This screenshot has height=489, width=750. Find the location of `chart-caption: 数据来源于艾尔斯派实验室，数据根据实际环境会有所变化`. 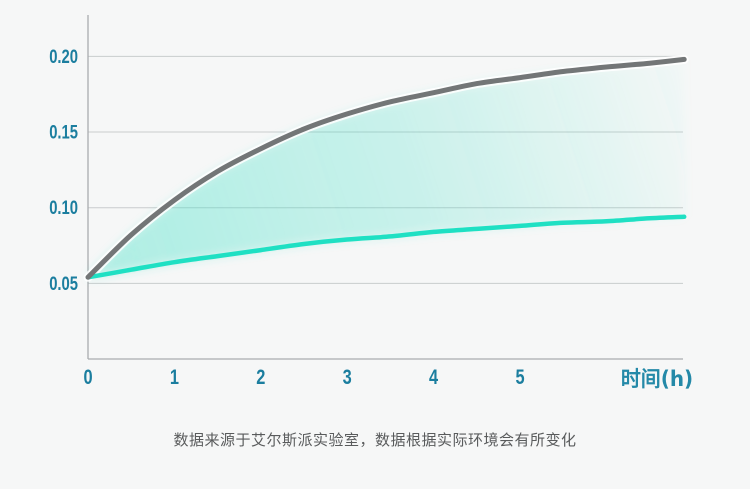

chart-caption: 数据来源于艾尔斯派实验室，数据根据实际环境会有所变化 is located at coordinates (375, 440).